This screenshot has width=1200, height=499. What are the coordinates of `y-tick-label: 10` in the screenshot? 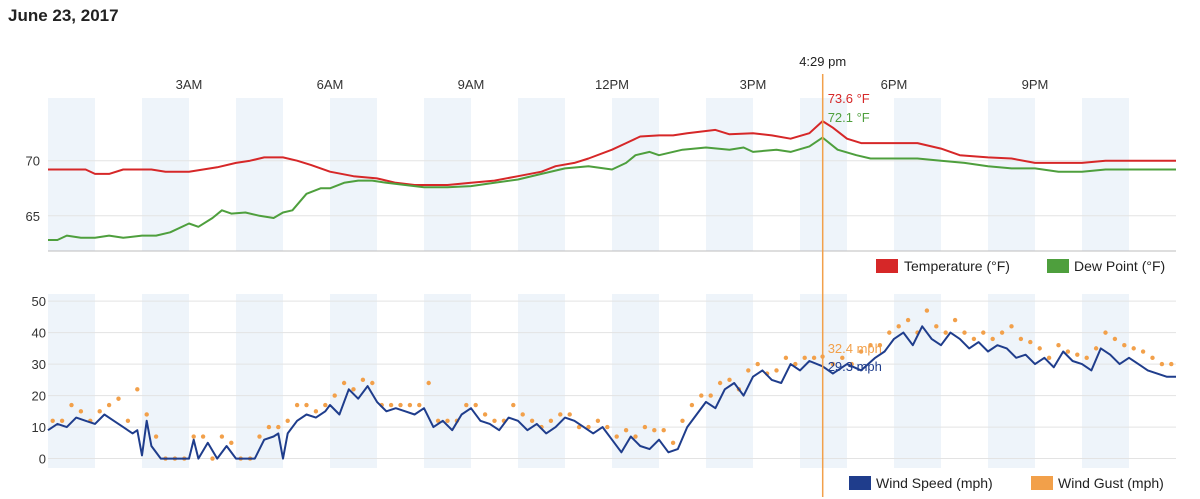 It's located at (39, 427).